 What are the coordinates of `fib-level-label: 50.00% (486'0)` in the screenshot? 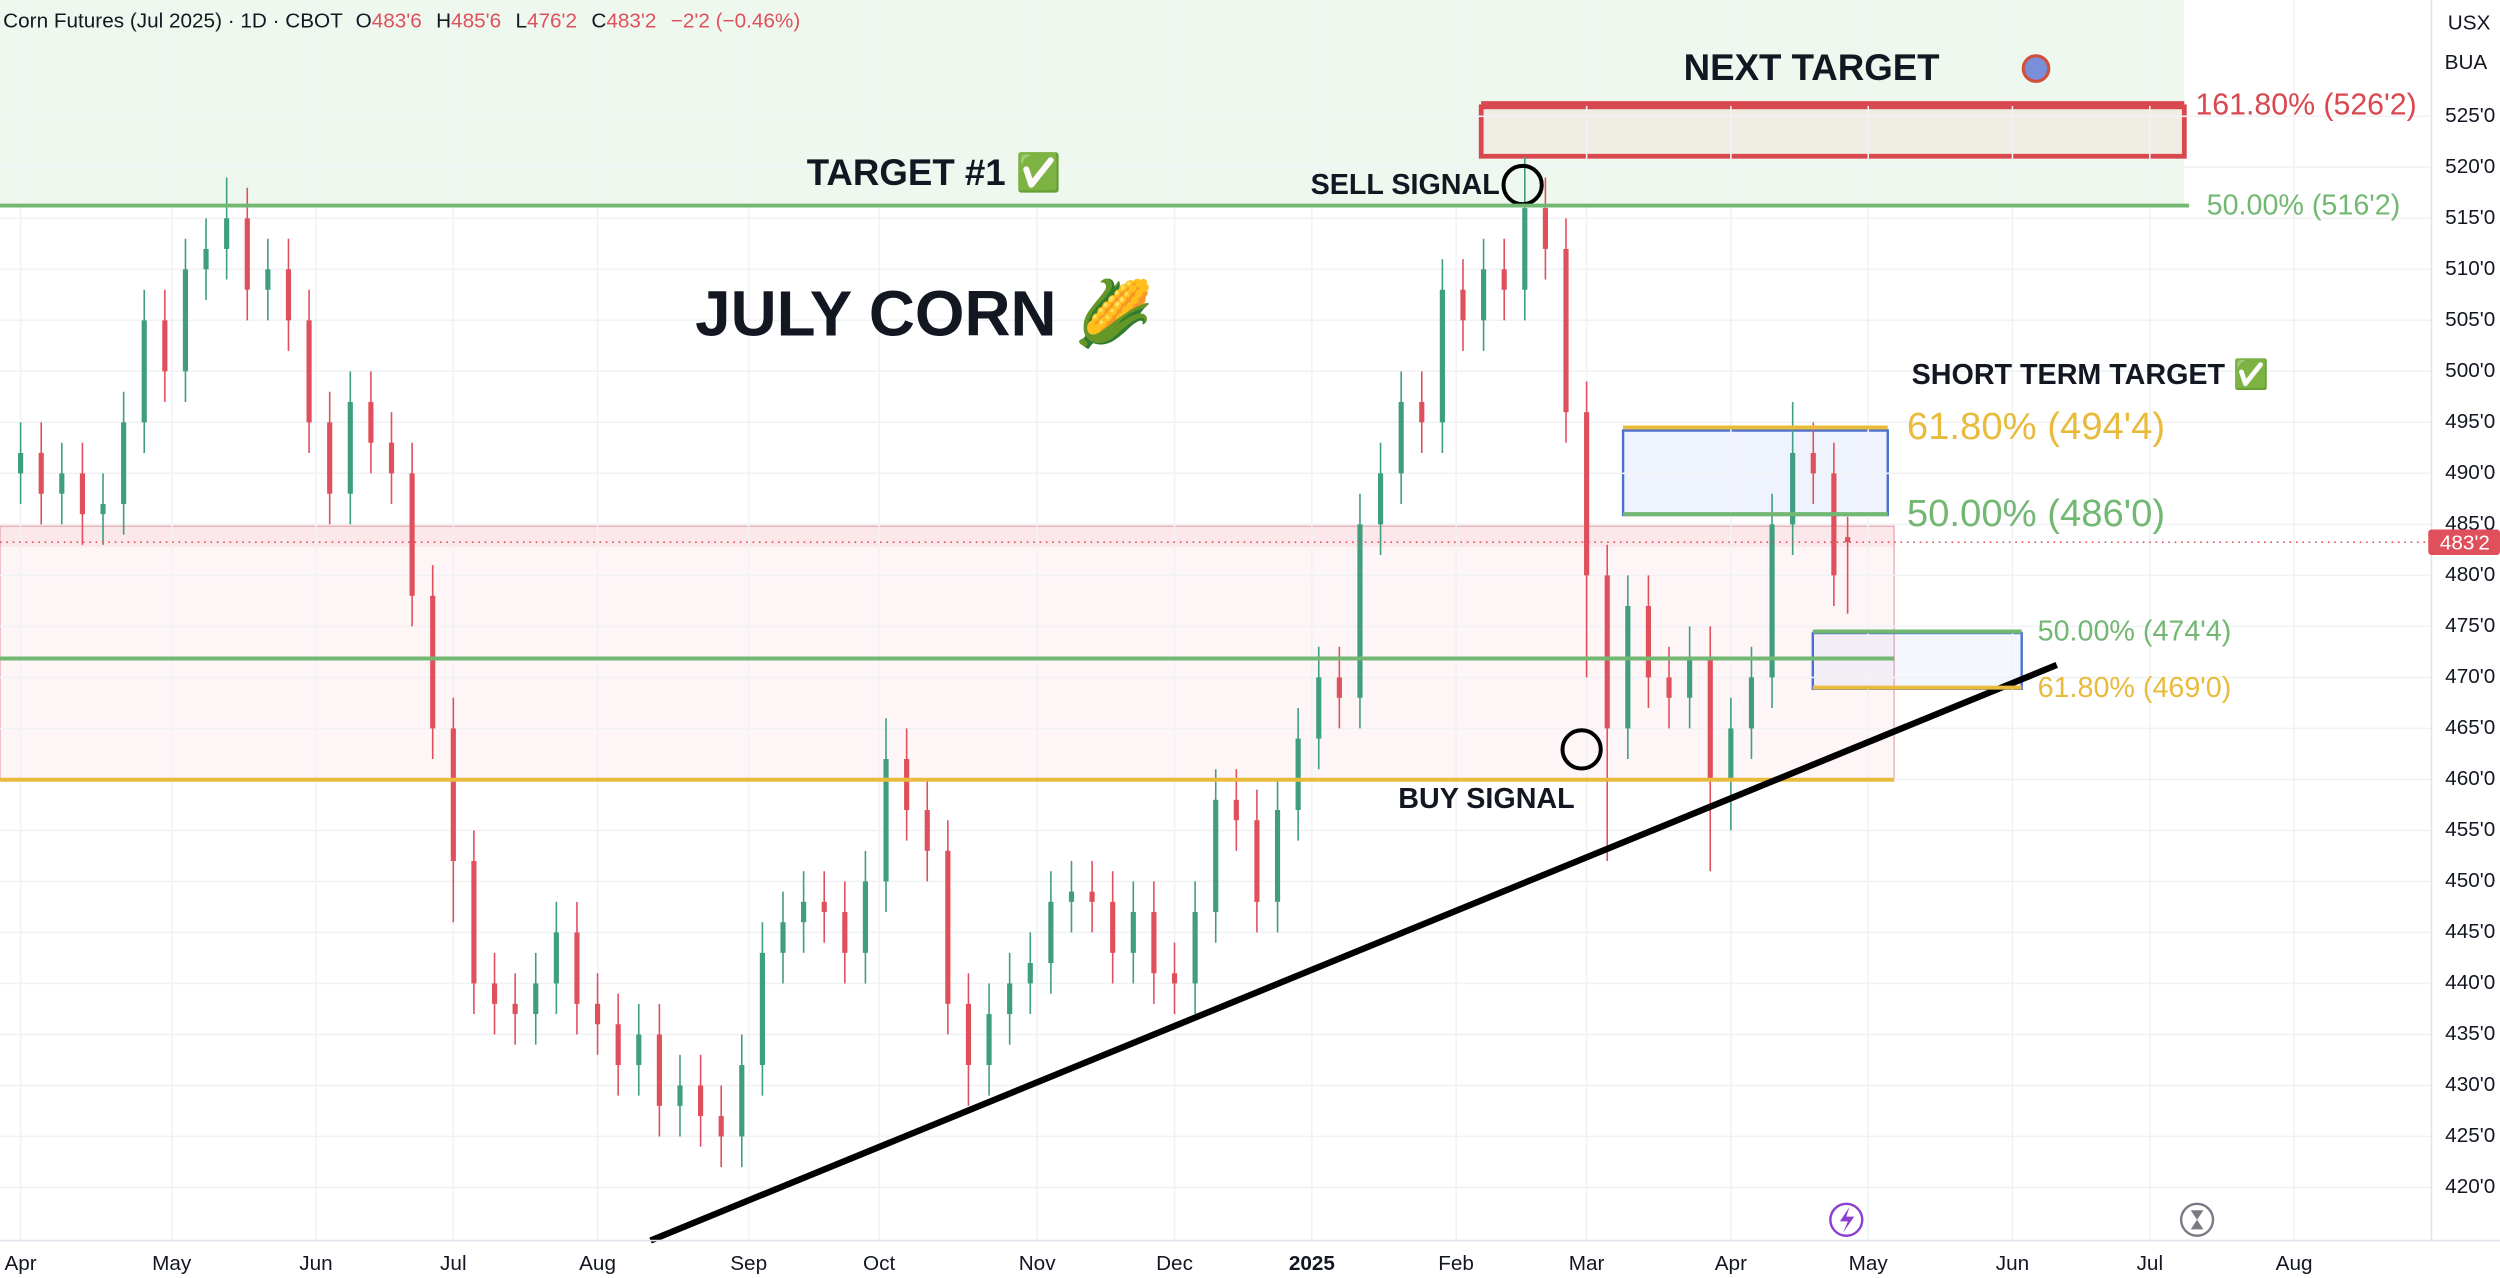 It's located at (2036, 513).